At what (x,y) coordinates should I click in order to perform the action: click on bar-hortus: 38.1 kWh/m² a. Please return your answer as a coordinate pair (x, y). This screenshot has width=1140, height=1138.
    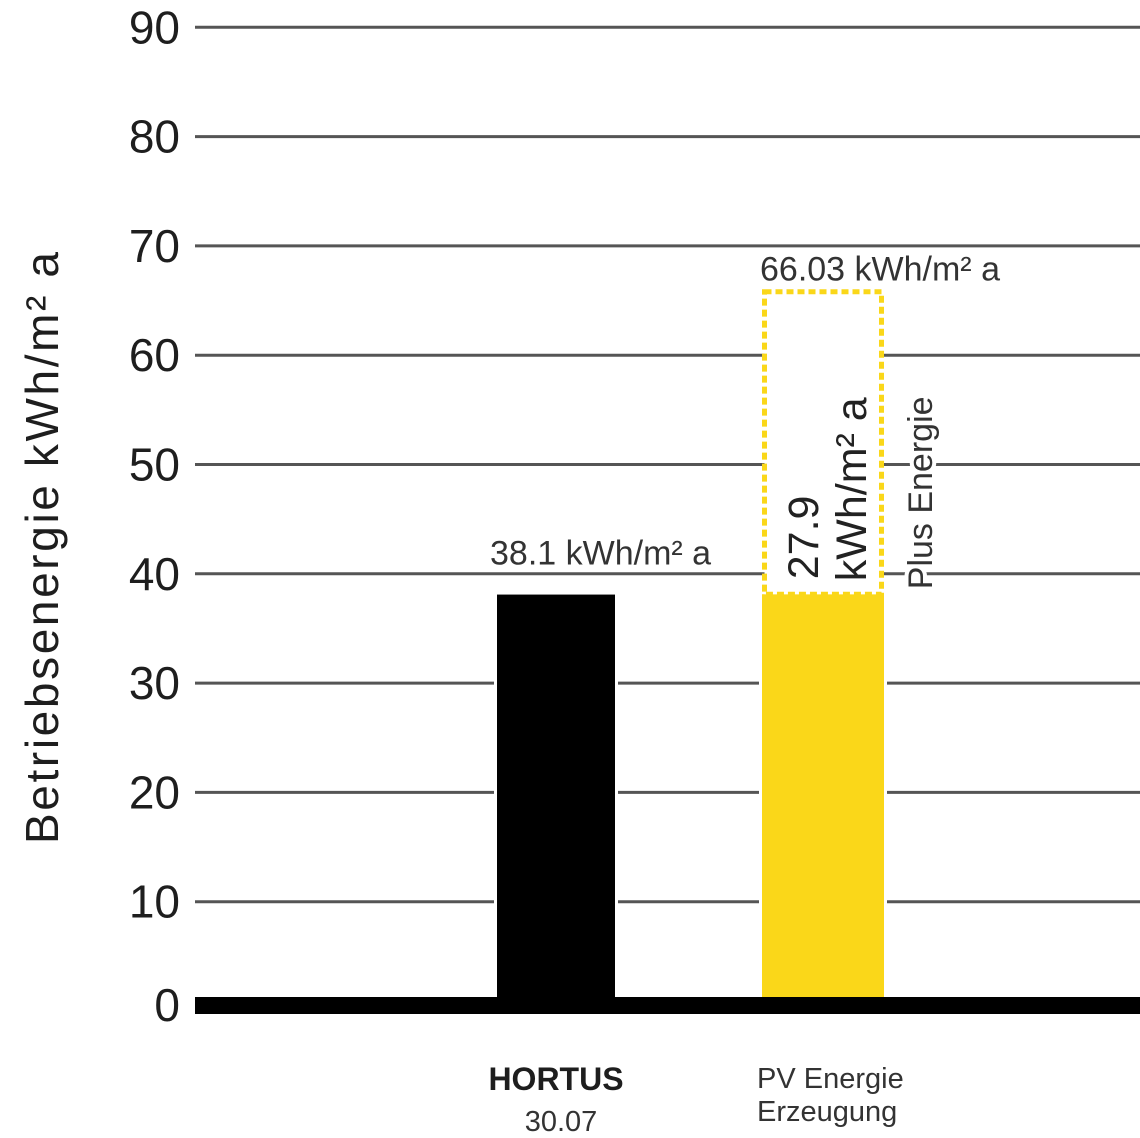
    Looking at the image, I should click on (600, 775).